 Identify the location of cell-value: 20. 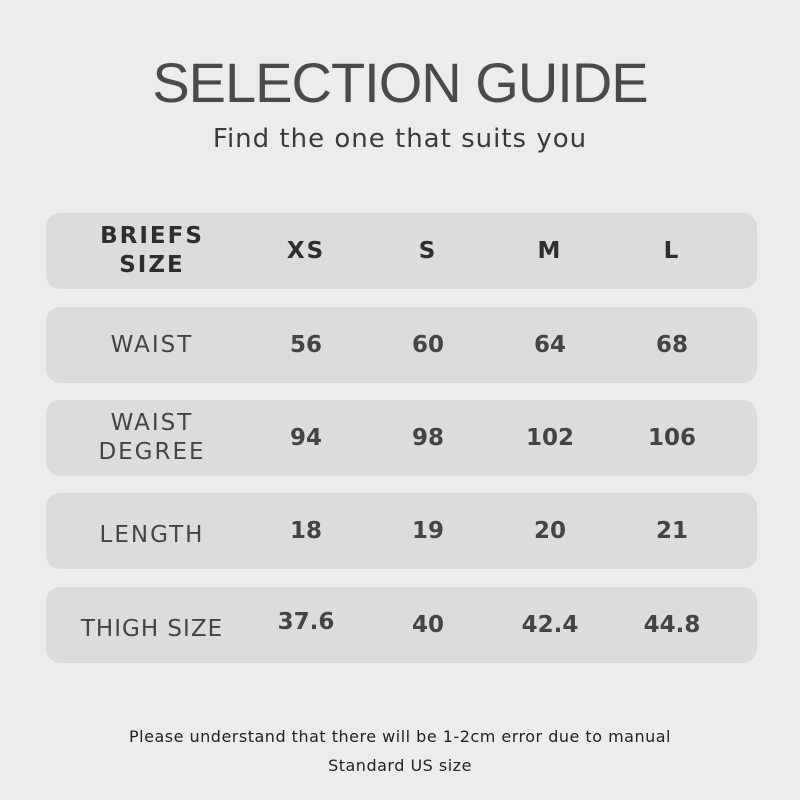
(549, 530).